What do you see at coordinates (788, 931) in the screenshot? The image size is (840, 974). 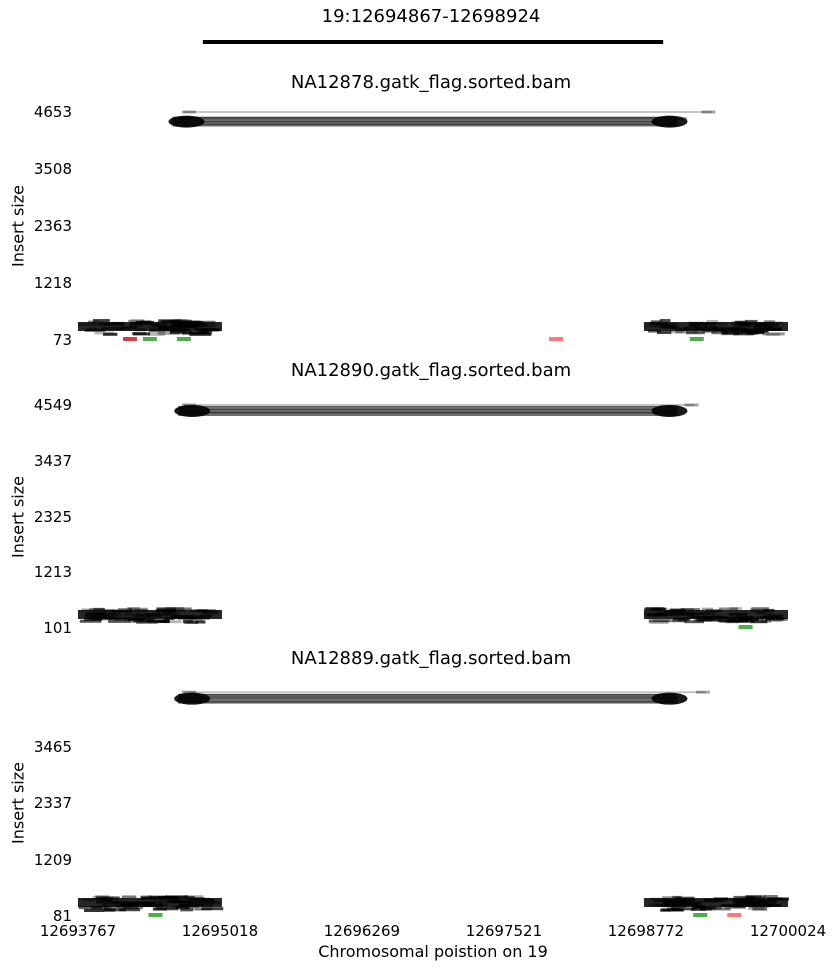 I see `x-tick-label: 12700024` at bounding box center [788, 931].